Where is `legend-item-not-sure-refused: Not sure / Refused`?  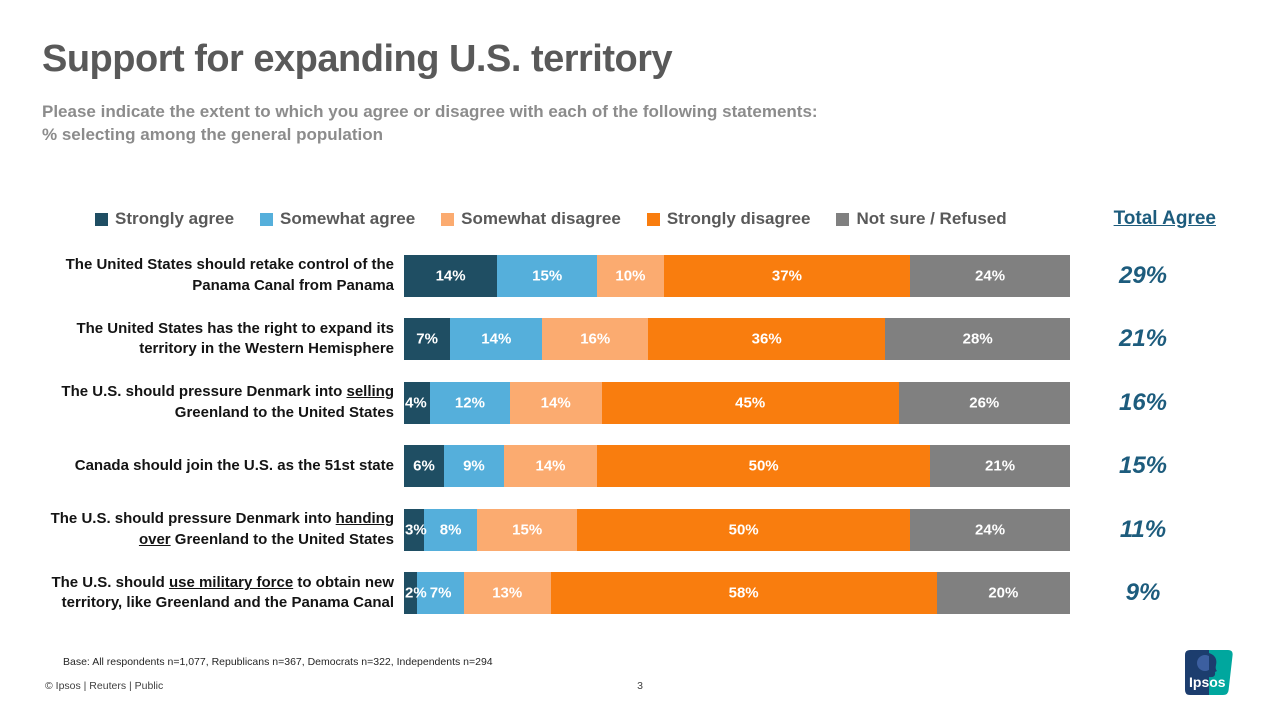
legend-item-not-sure-refused: Not sure / Refused is located at coordinates (921, 219).